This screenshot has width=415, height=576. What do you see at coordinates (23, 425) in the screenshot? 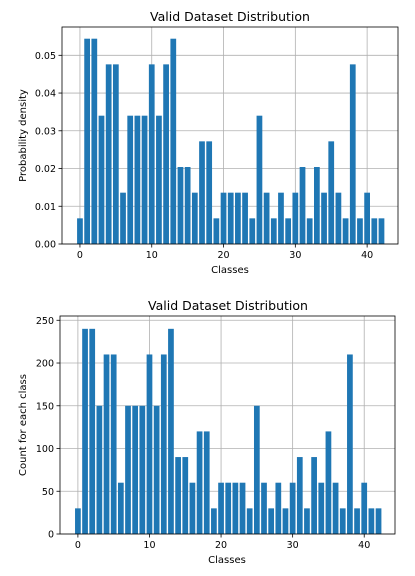
I see `y-axis-label: Count for each class` at bounding box center [23, 425].